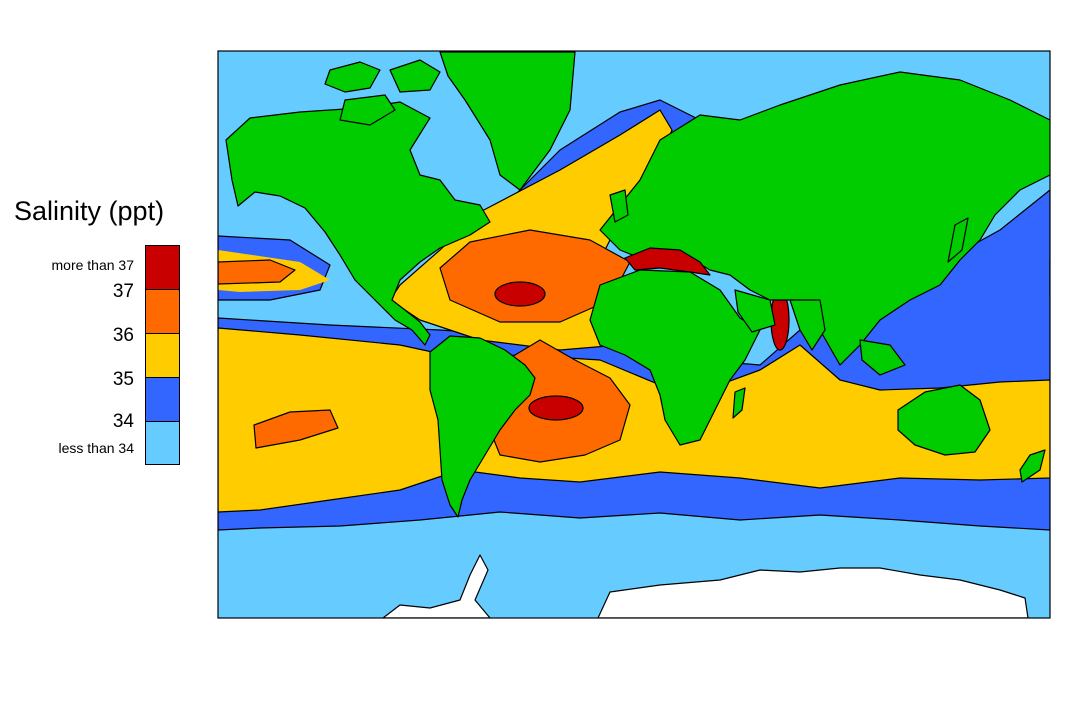  I want to click on legend-label-less-than-34: less than 34, so click(96, 448).